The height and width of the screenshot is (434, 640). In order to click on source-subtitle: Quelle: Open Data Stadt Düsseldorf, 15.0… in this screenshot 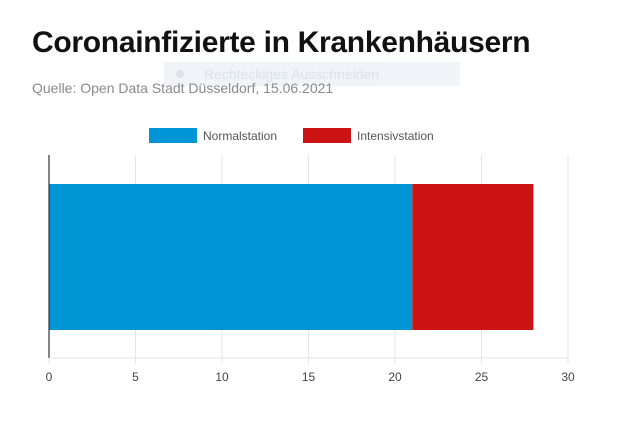, I will do `click(183, 88)`.